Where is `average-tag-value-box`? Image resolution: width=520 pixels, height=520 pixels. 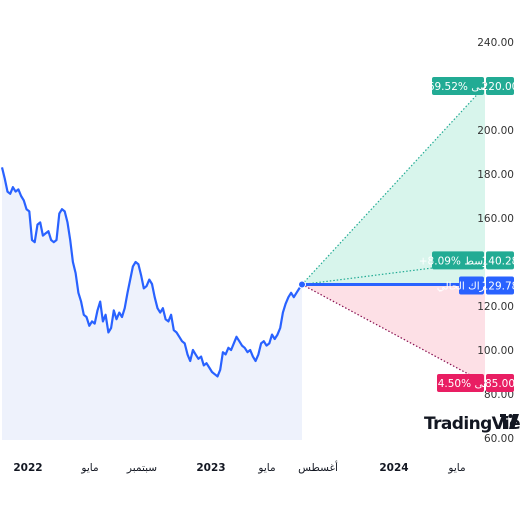 average-tag-value-box is located at coordinates (500, 260).